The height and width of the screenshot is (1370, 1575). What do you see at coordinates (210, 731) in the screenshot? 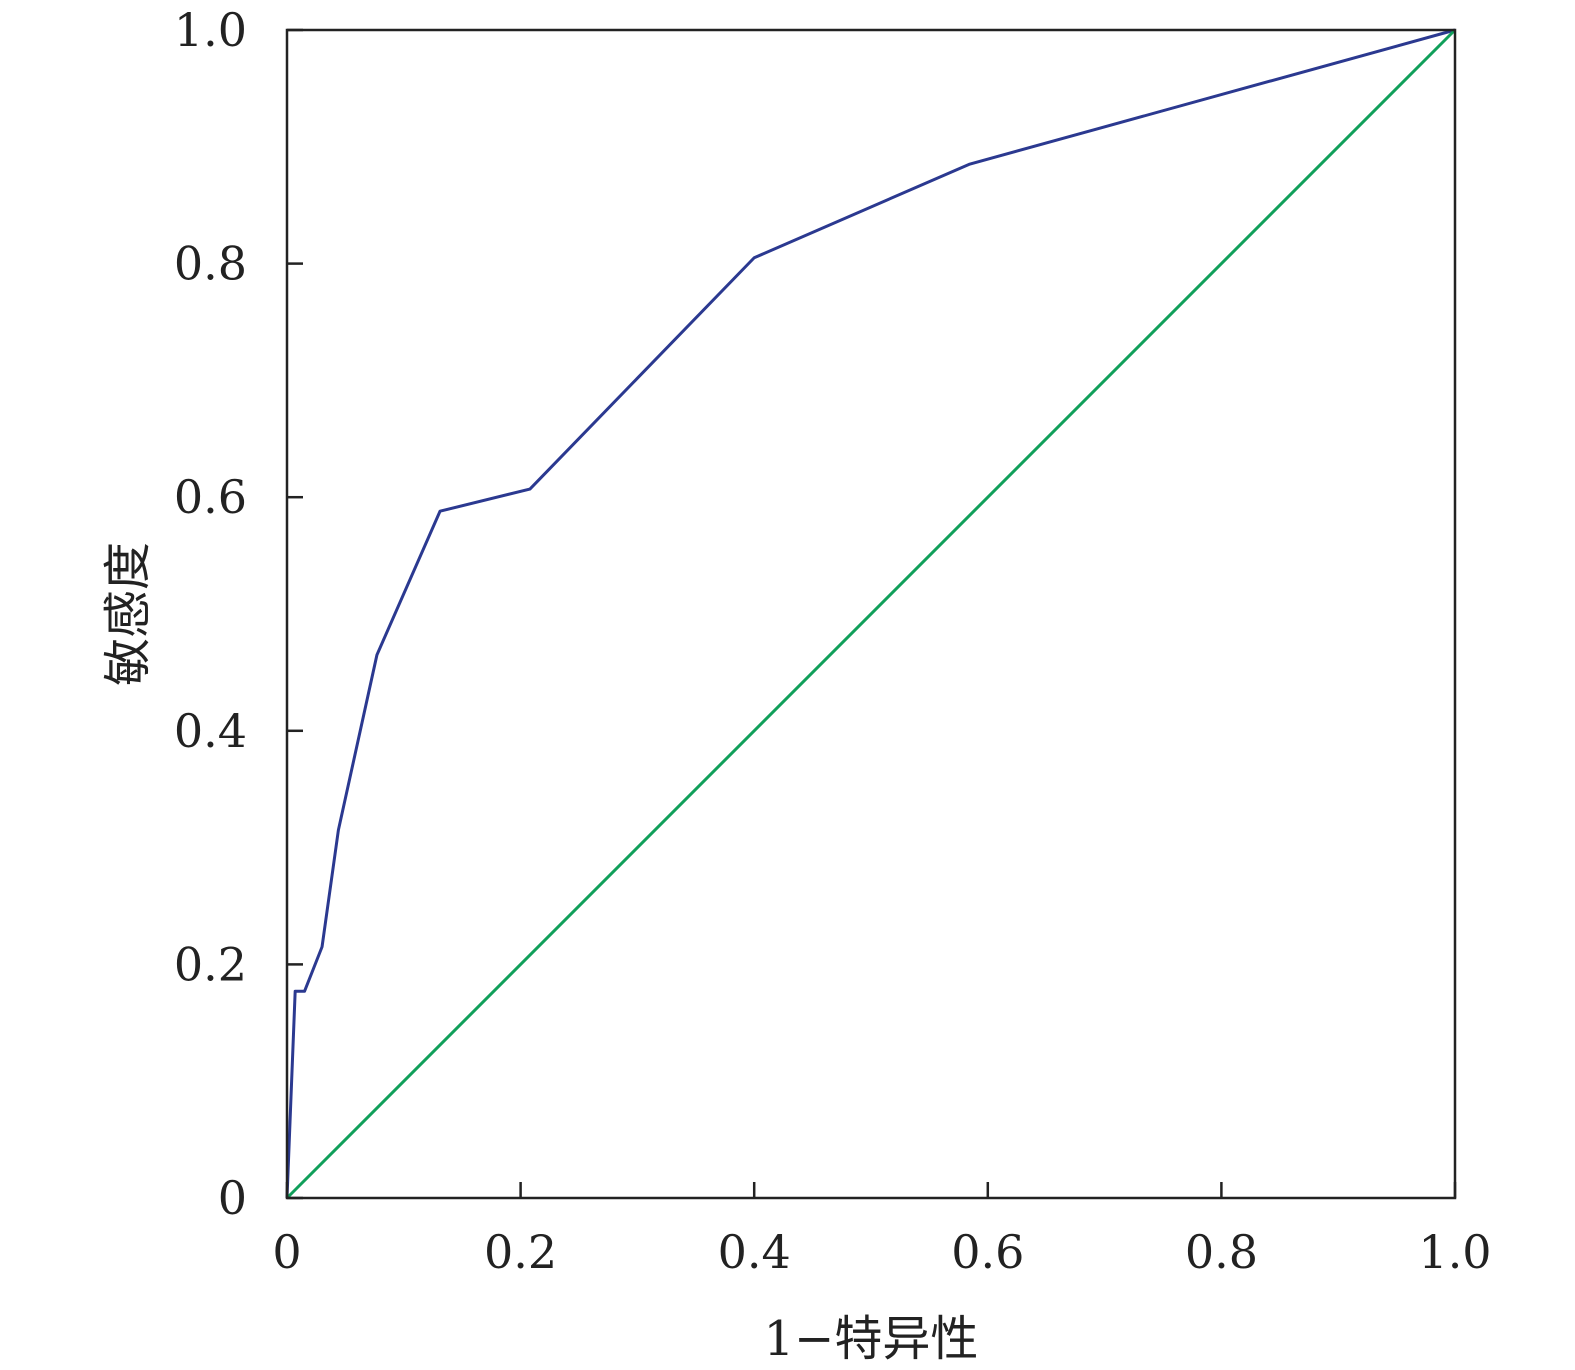
I see `y-tick-label: 0.4` at bounding box center [210, 731].